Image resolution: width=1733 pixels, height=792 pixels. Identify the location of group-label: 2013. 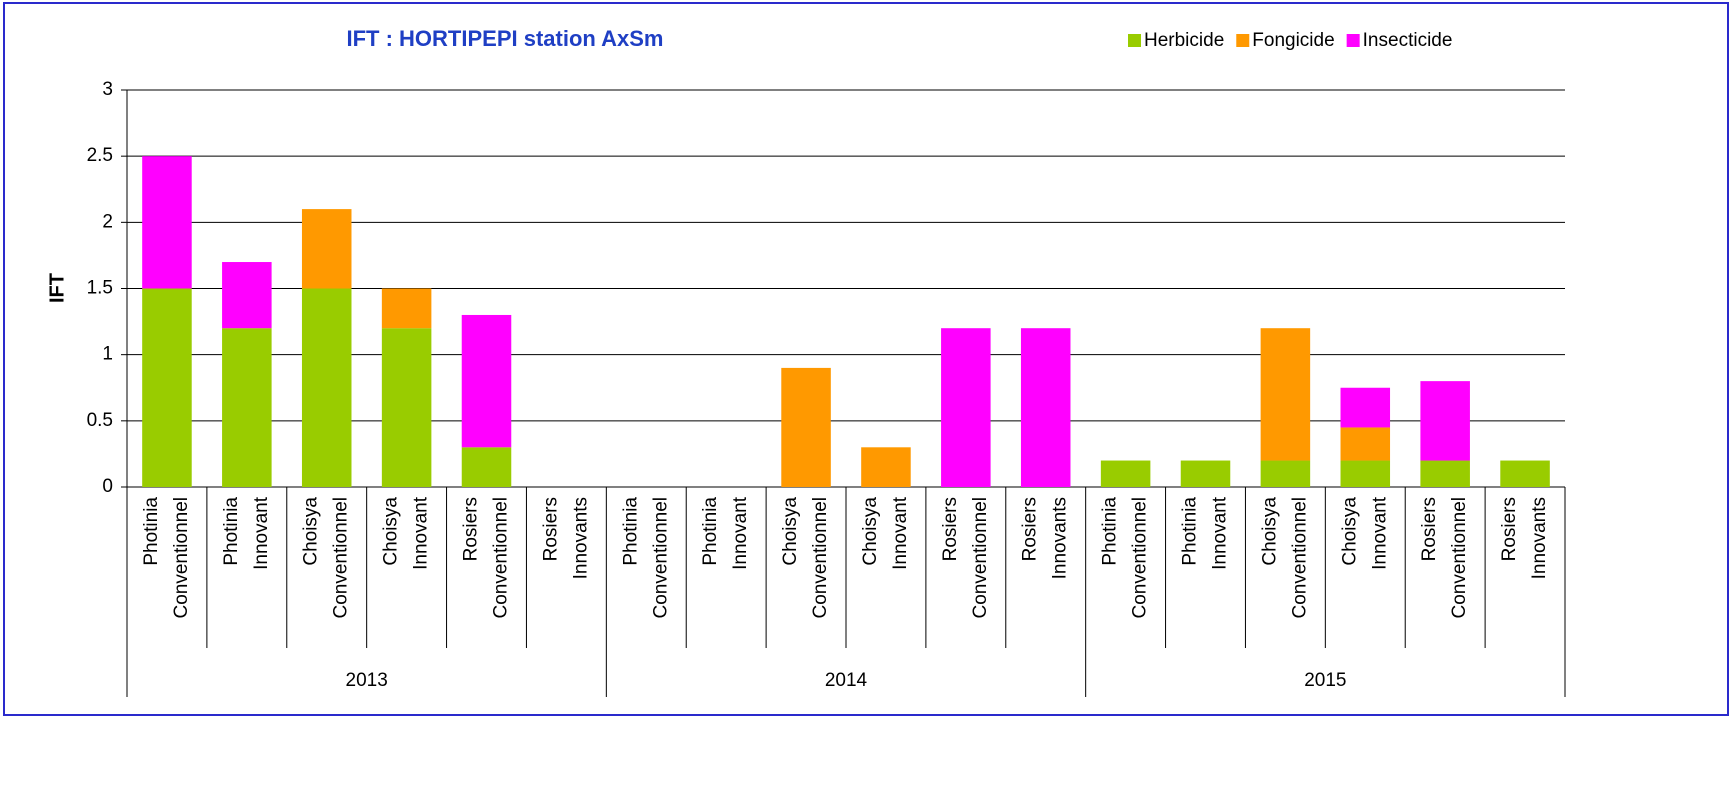
(367, 680).